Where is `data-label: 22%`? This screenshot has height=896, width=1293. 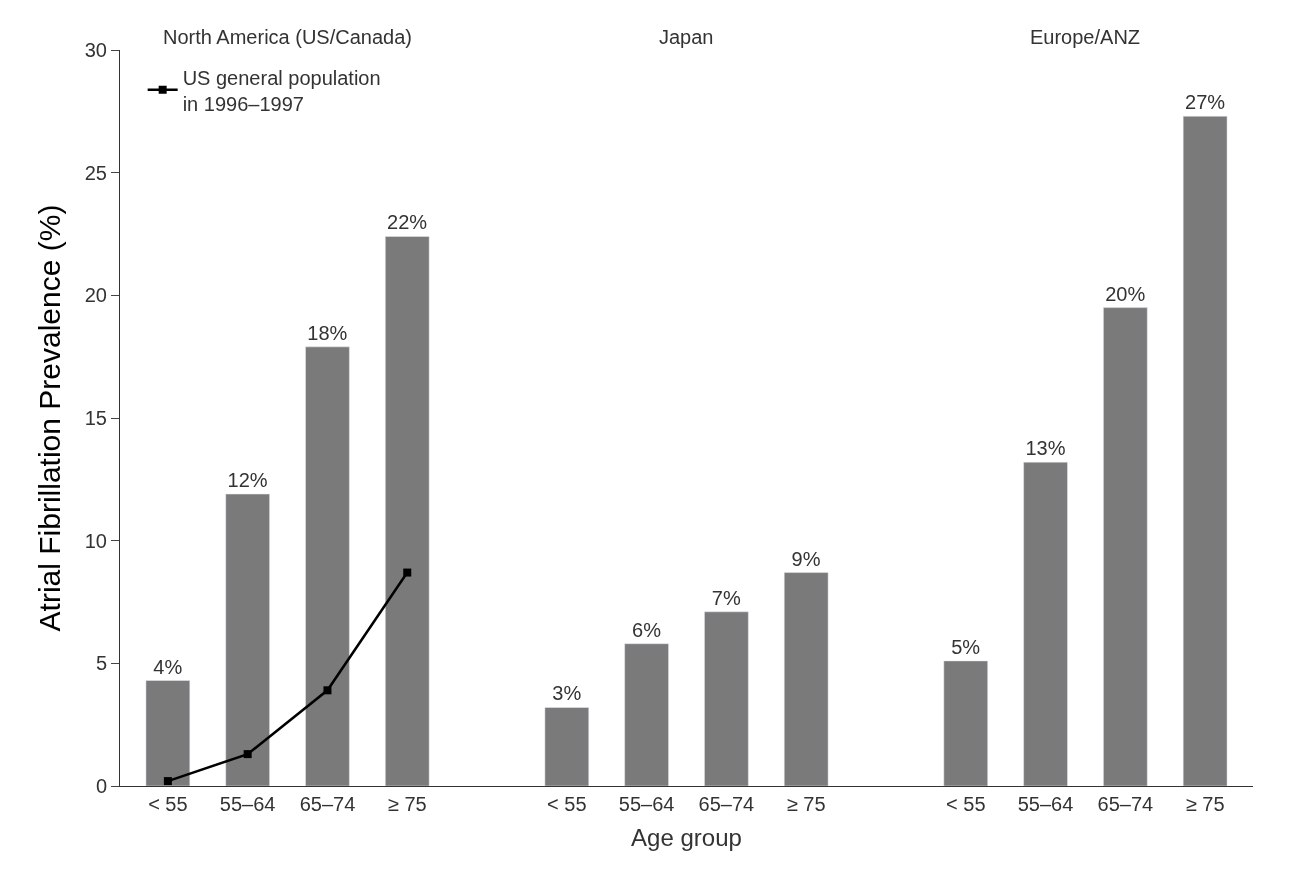 data-label: 22% is located at coordinates (407, 222).